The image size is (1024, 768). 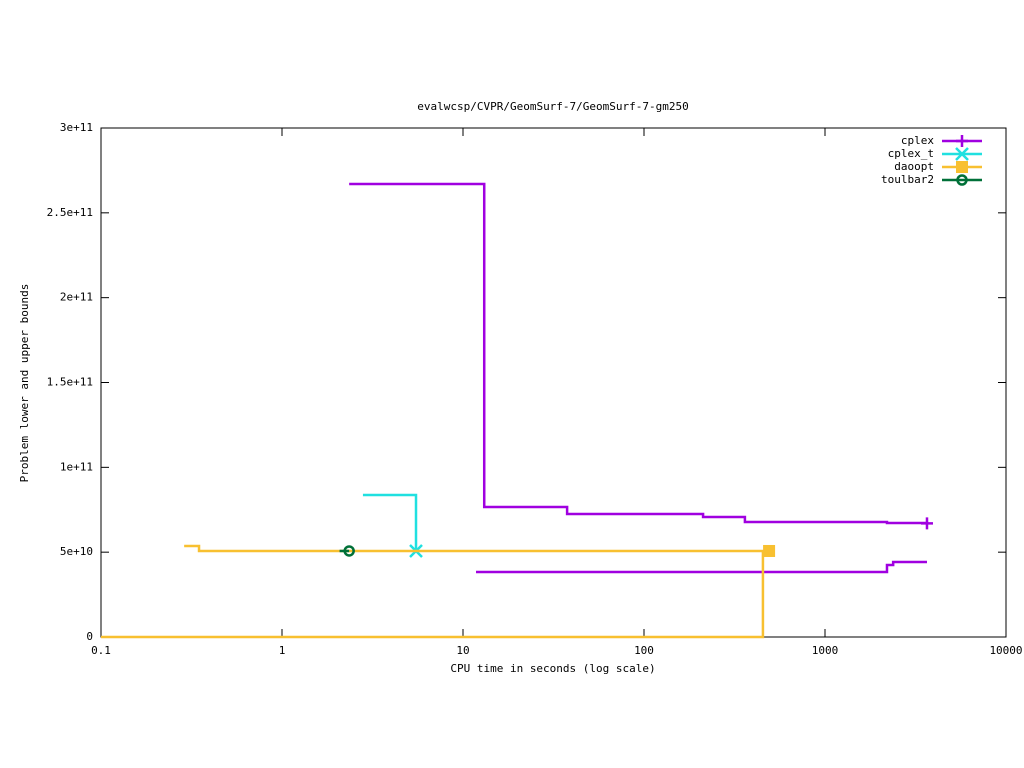 I want to click on legend-label: daoopt, so click(x=914, y=166).